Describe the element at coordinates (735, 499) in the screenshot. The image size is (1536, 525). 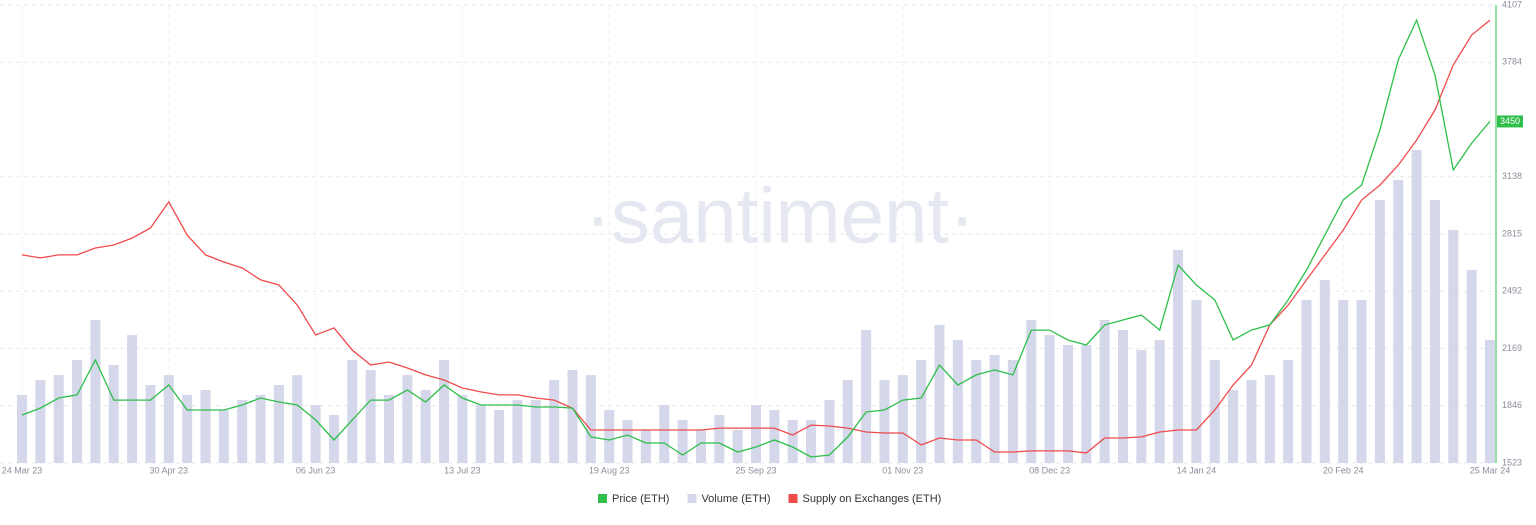
I see `legend-label: Volume (ETH)` at that location.